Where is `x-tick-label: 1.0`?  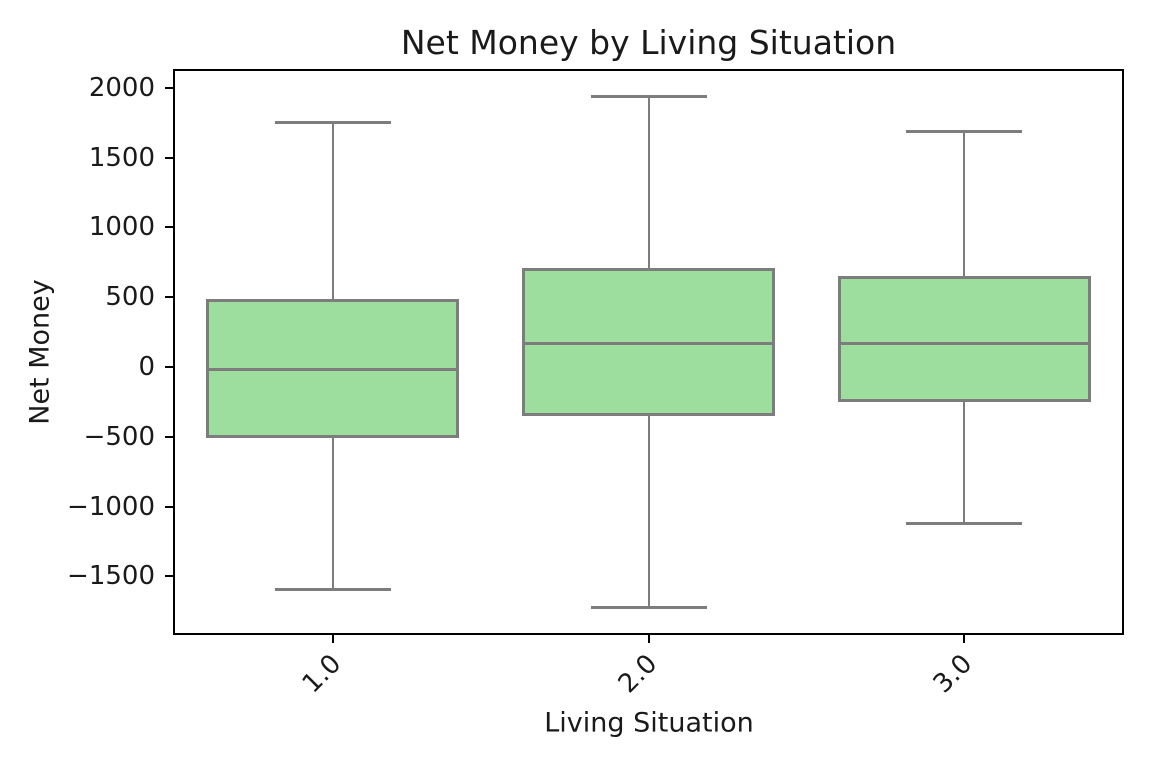
x-tick-label: 1.0 is located at coordinates (322, 674).